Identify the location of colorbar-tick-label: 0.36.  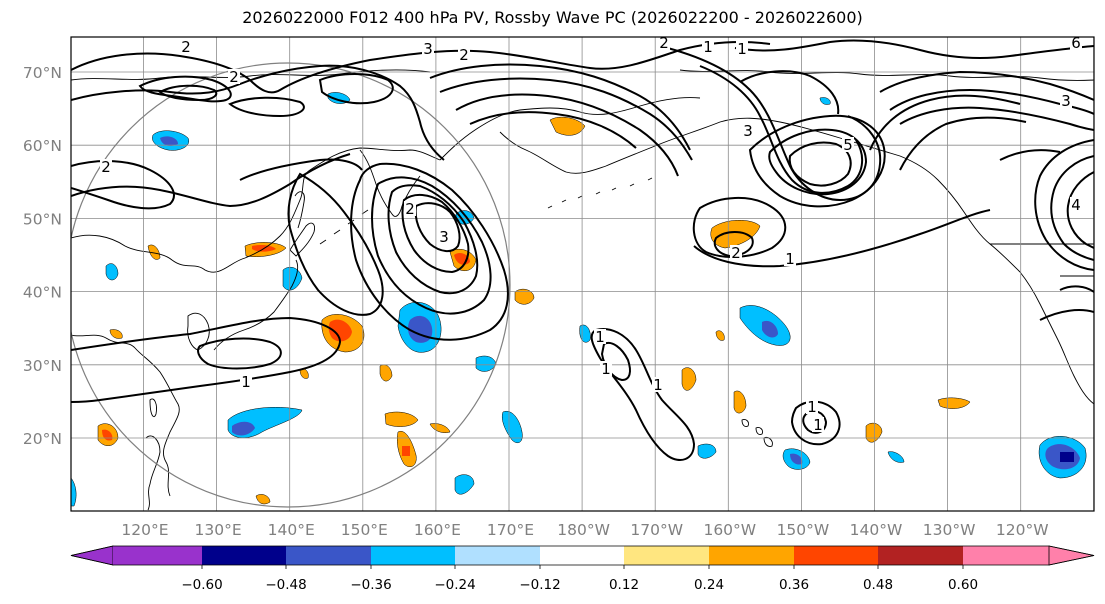
(794, 585).